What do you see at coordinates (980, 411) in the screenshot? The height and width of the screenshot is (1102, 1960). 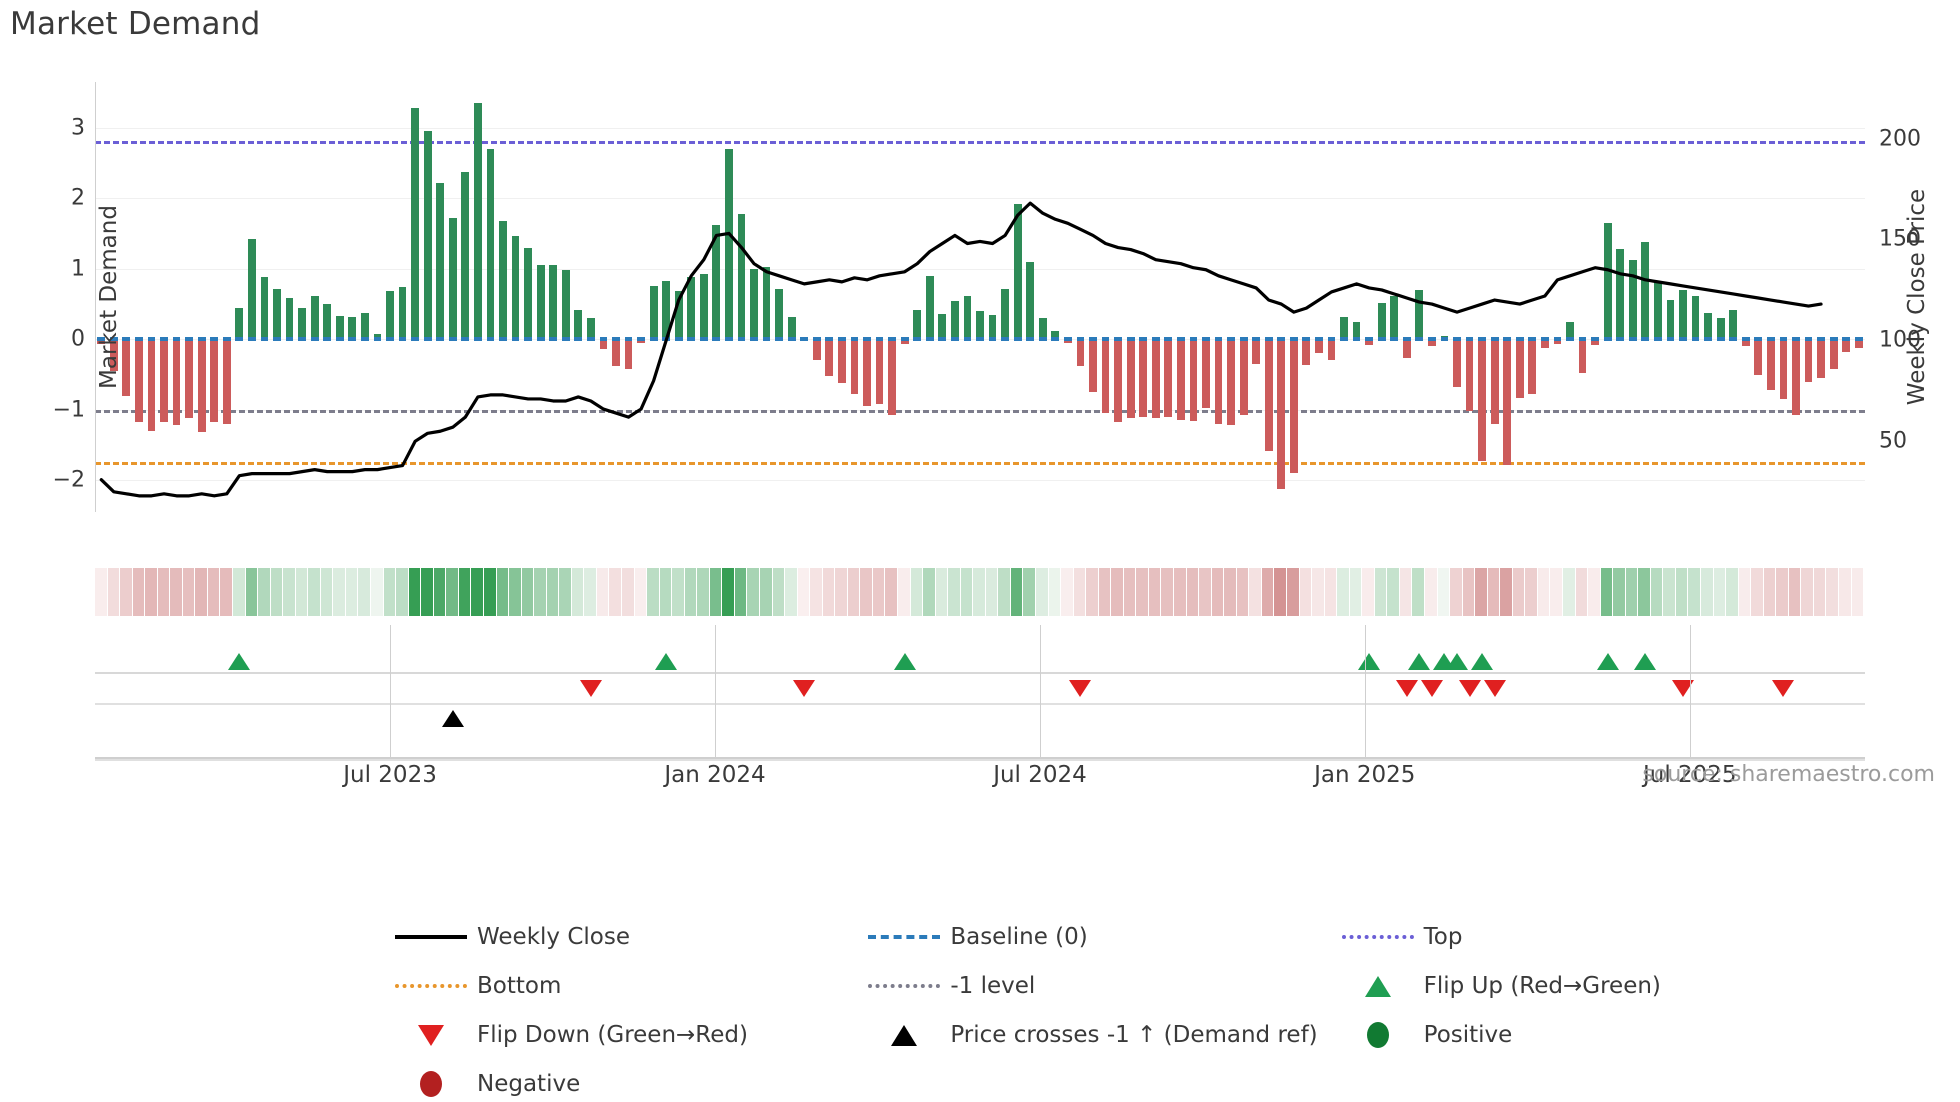 I see `reference-line-1-level` at bounding box center [980, 411].